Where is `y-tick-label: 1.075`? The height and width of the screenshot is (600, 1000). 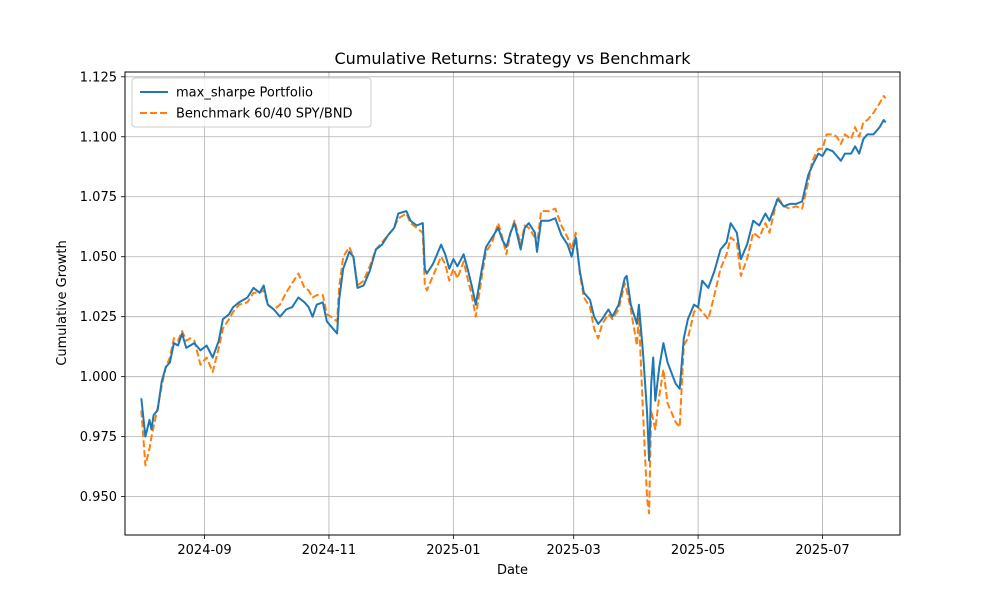
y-tick-label: 1.075 is located at coordinates (98, 197).